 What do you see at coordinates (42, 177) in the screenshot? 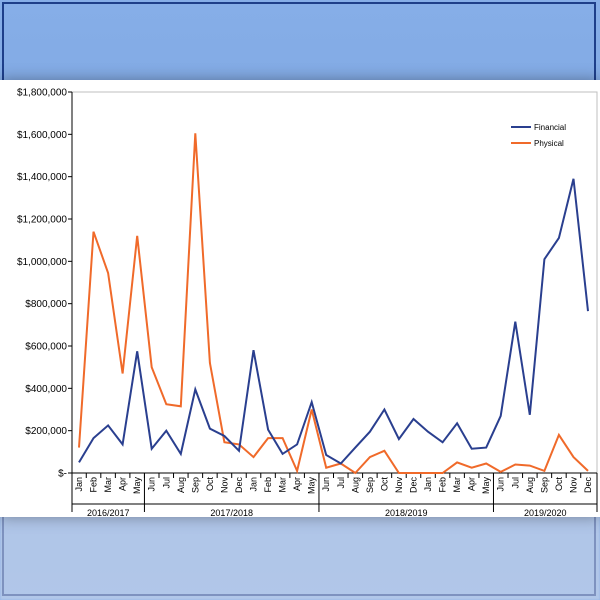
I see `y-tick-label: $1,400,000` at bounding box center [42, 177].